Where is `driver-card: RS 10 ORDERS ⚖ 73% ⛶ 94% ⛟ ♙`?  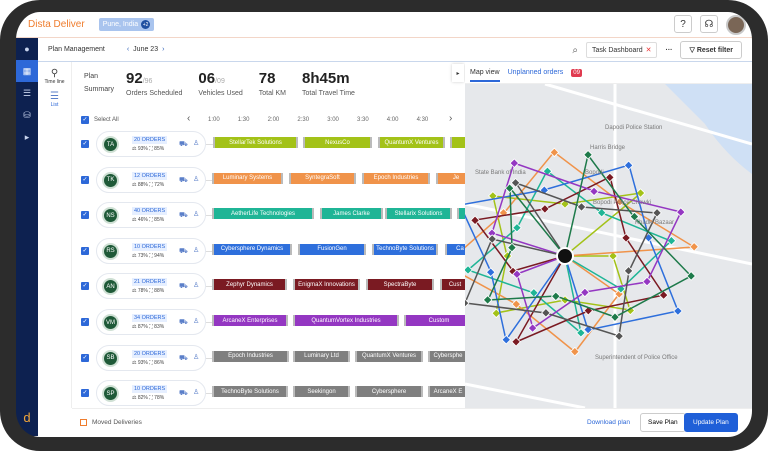
driver-card: RS 10 ORDERS ⚖ 73% ⛶ 94% ⛟ ♙ is located at coordinates (151, 250).